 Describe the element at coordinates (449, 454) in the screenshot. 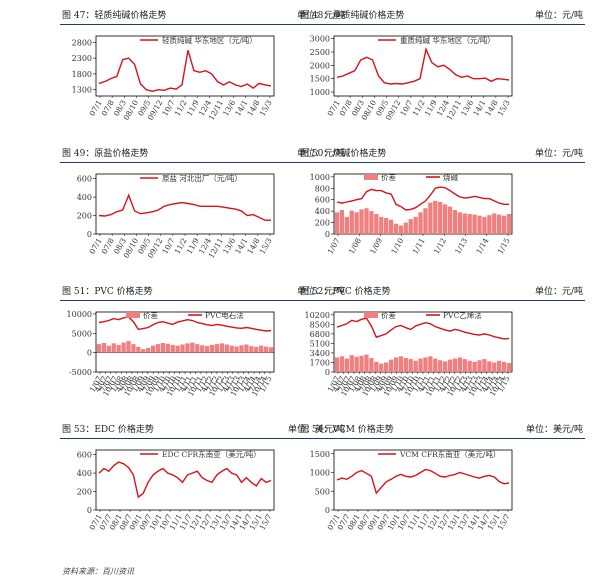

I see `legend-label: VCM CFR东南亚（美元/吨）` at that location.